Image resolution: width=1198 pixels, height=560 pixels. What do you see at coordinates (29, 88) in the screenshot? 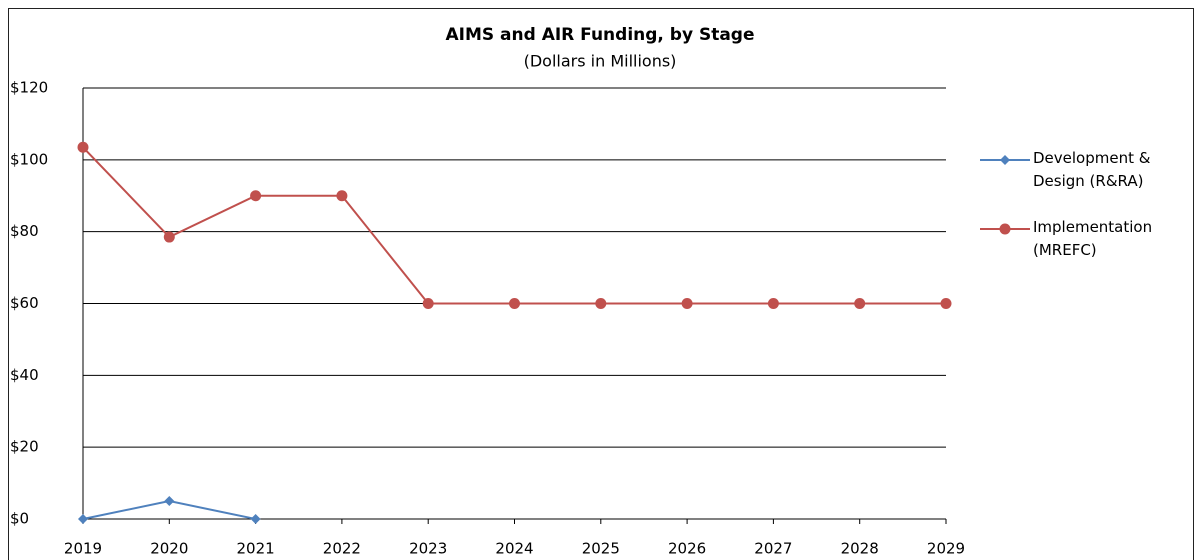
I see `y-tick-label: $120` at bounding box center [29, 88].